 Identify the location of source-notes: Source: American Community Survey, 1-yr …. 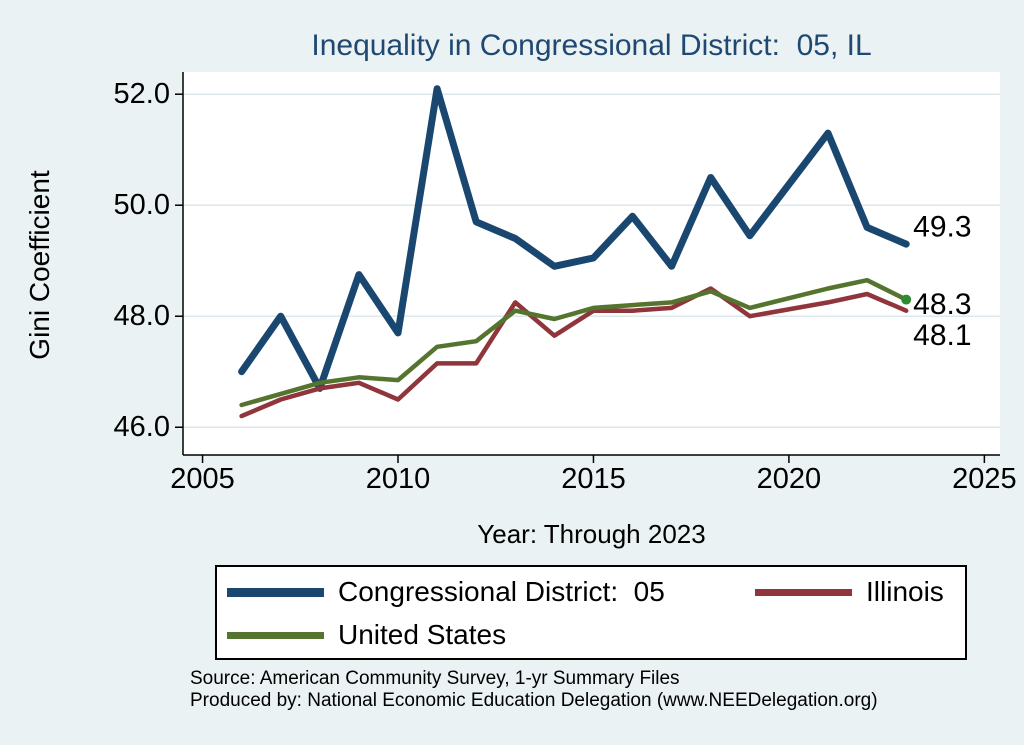
(534, 690).